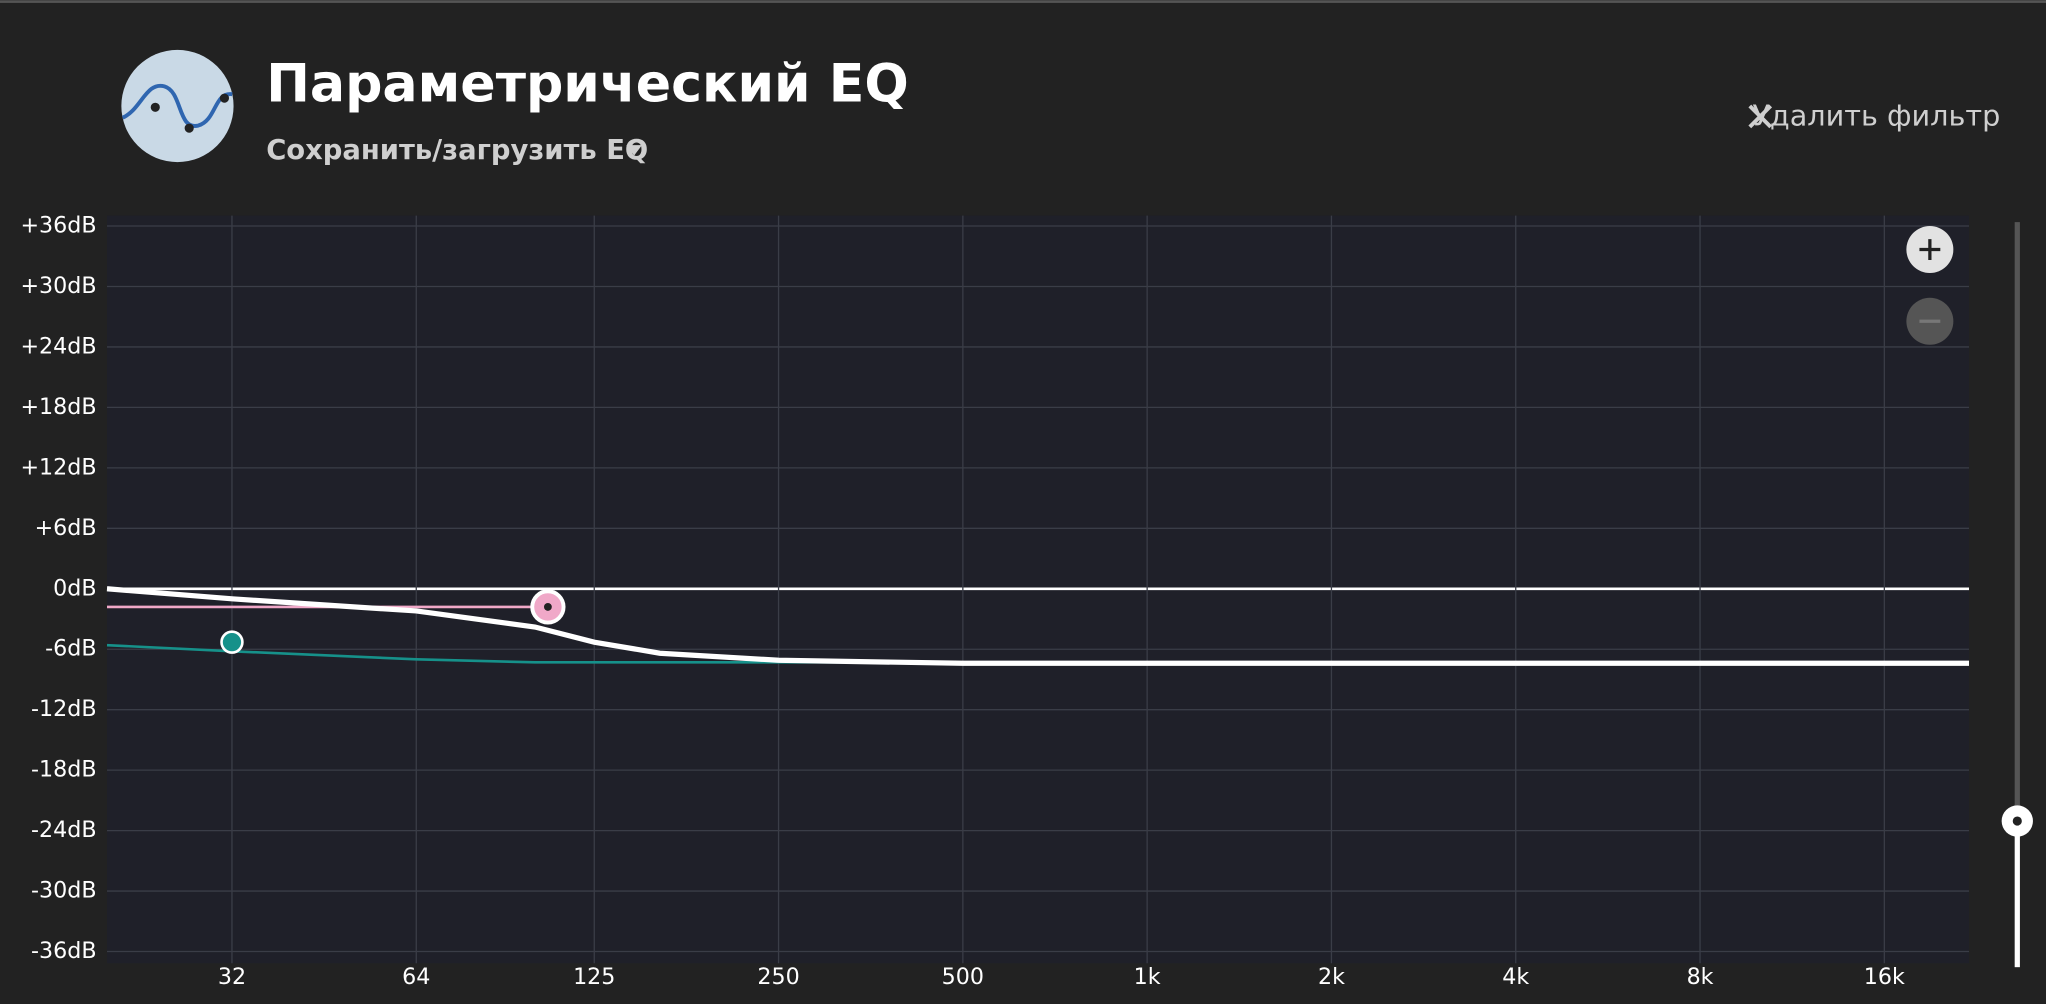 Image resolution: width=2046 pixels, height=1004 pixels. What do you see at coordinates (58, 226) in the screenshot?
I see `y-tick-label: +36dB` at bounding box center [58, 226].